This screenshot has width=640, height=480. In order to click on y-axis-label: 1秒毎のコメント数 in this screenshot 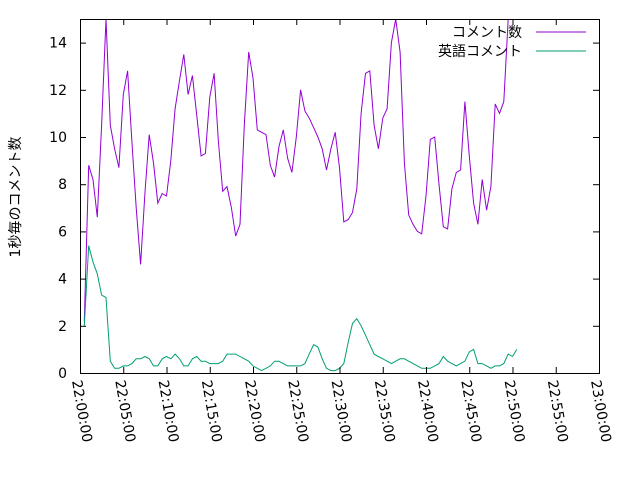, I will do `click(16, 197)`.